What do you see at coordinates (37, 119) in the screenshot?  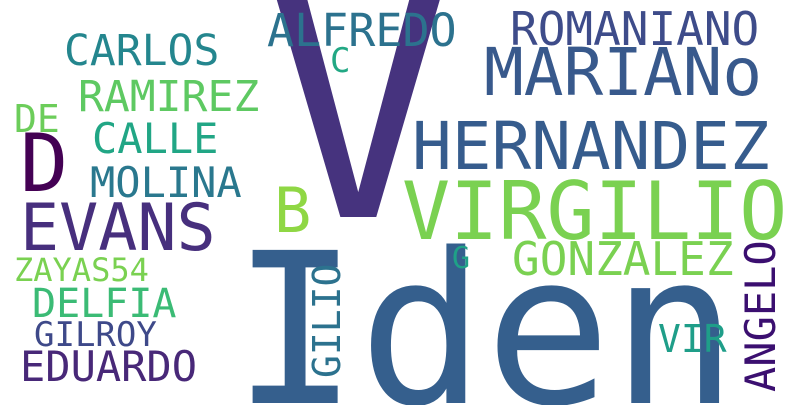 I see `word-de: DE` at bounding box center [37, 119].